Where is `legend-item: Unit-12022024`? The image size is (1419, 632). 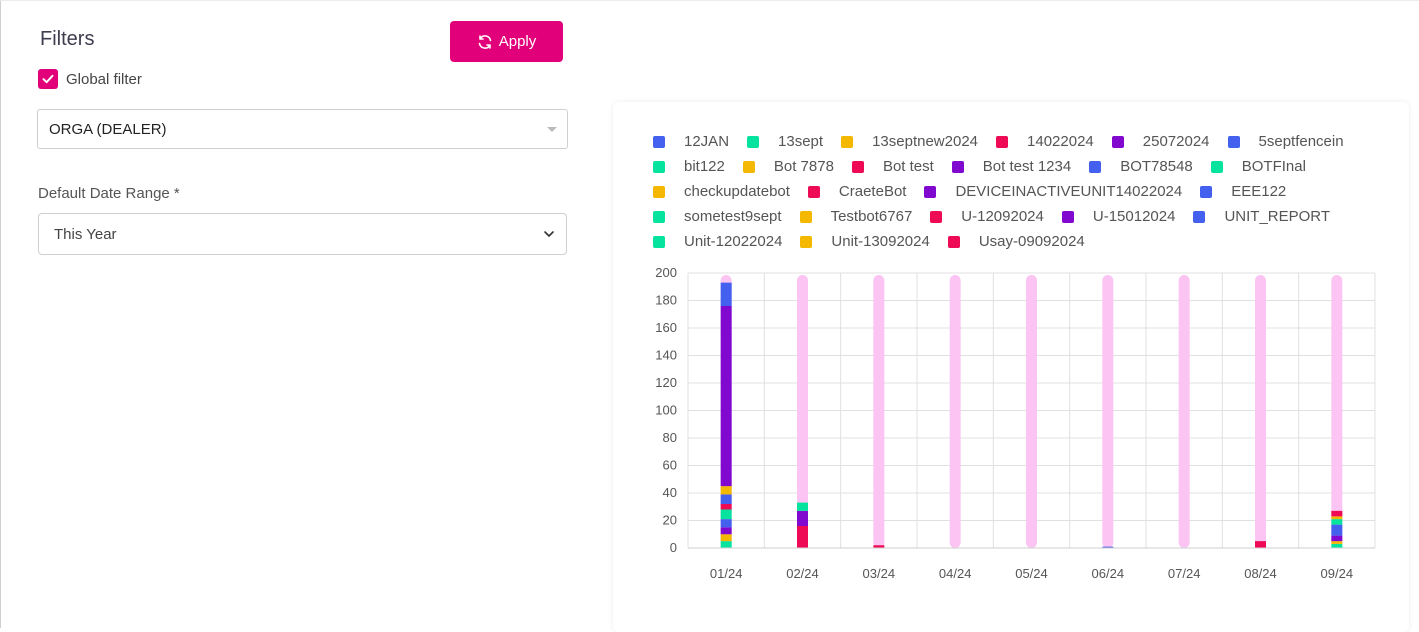
legend-item: Unit-12022024 is located at coordinates (717, 241).